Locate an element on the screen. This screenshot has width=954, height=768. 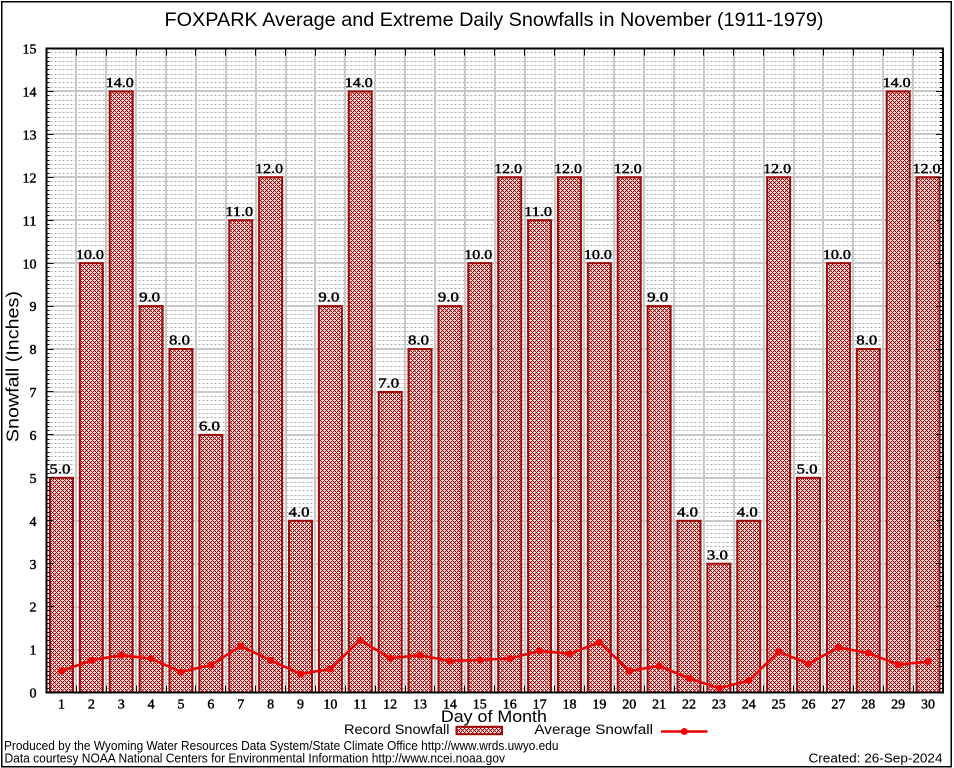
svg-text: 20 is located at coordinates (629, 704).